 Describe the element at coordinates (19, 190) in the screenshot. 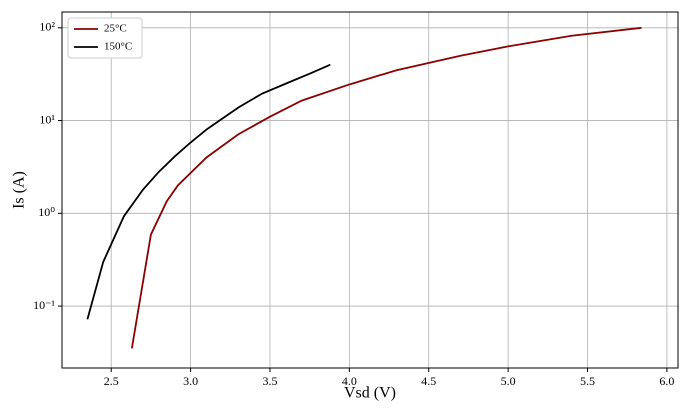

I see `y-axis-label: Is (A)` at that location.